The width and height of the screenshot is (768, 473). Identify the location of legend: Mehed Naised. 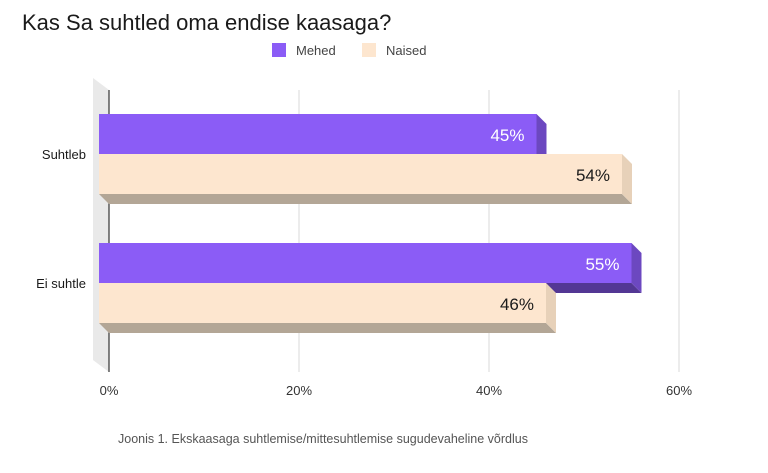
(349, 50).